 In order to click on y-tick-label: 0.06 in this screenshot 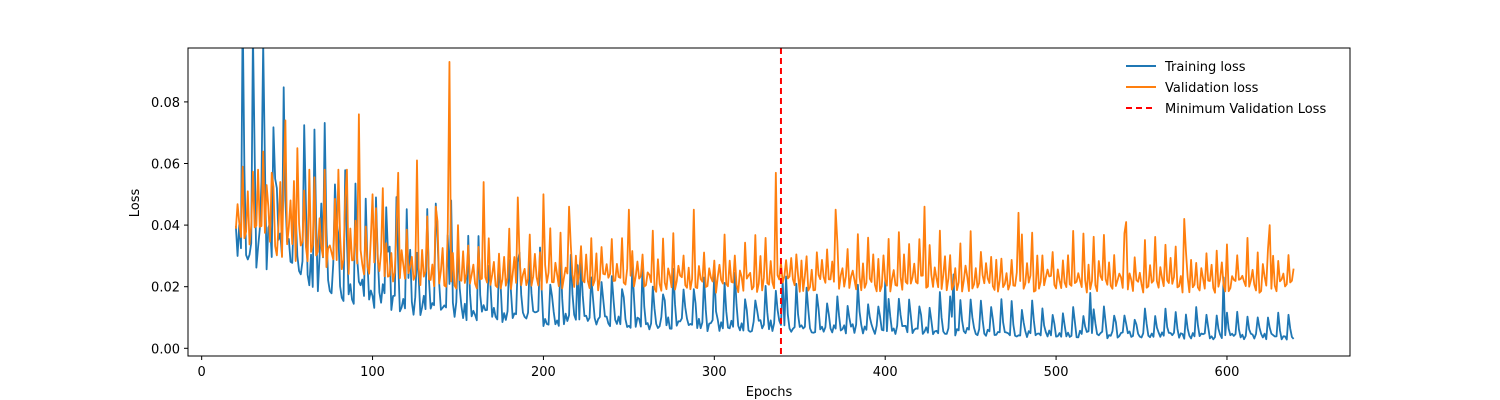, I will do `click(165, 165)`.